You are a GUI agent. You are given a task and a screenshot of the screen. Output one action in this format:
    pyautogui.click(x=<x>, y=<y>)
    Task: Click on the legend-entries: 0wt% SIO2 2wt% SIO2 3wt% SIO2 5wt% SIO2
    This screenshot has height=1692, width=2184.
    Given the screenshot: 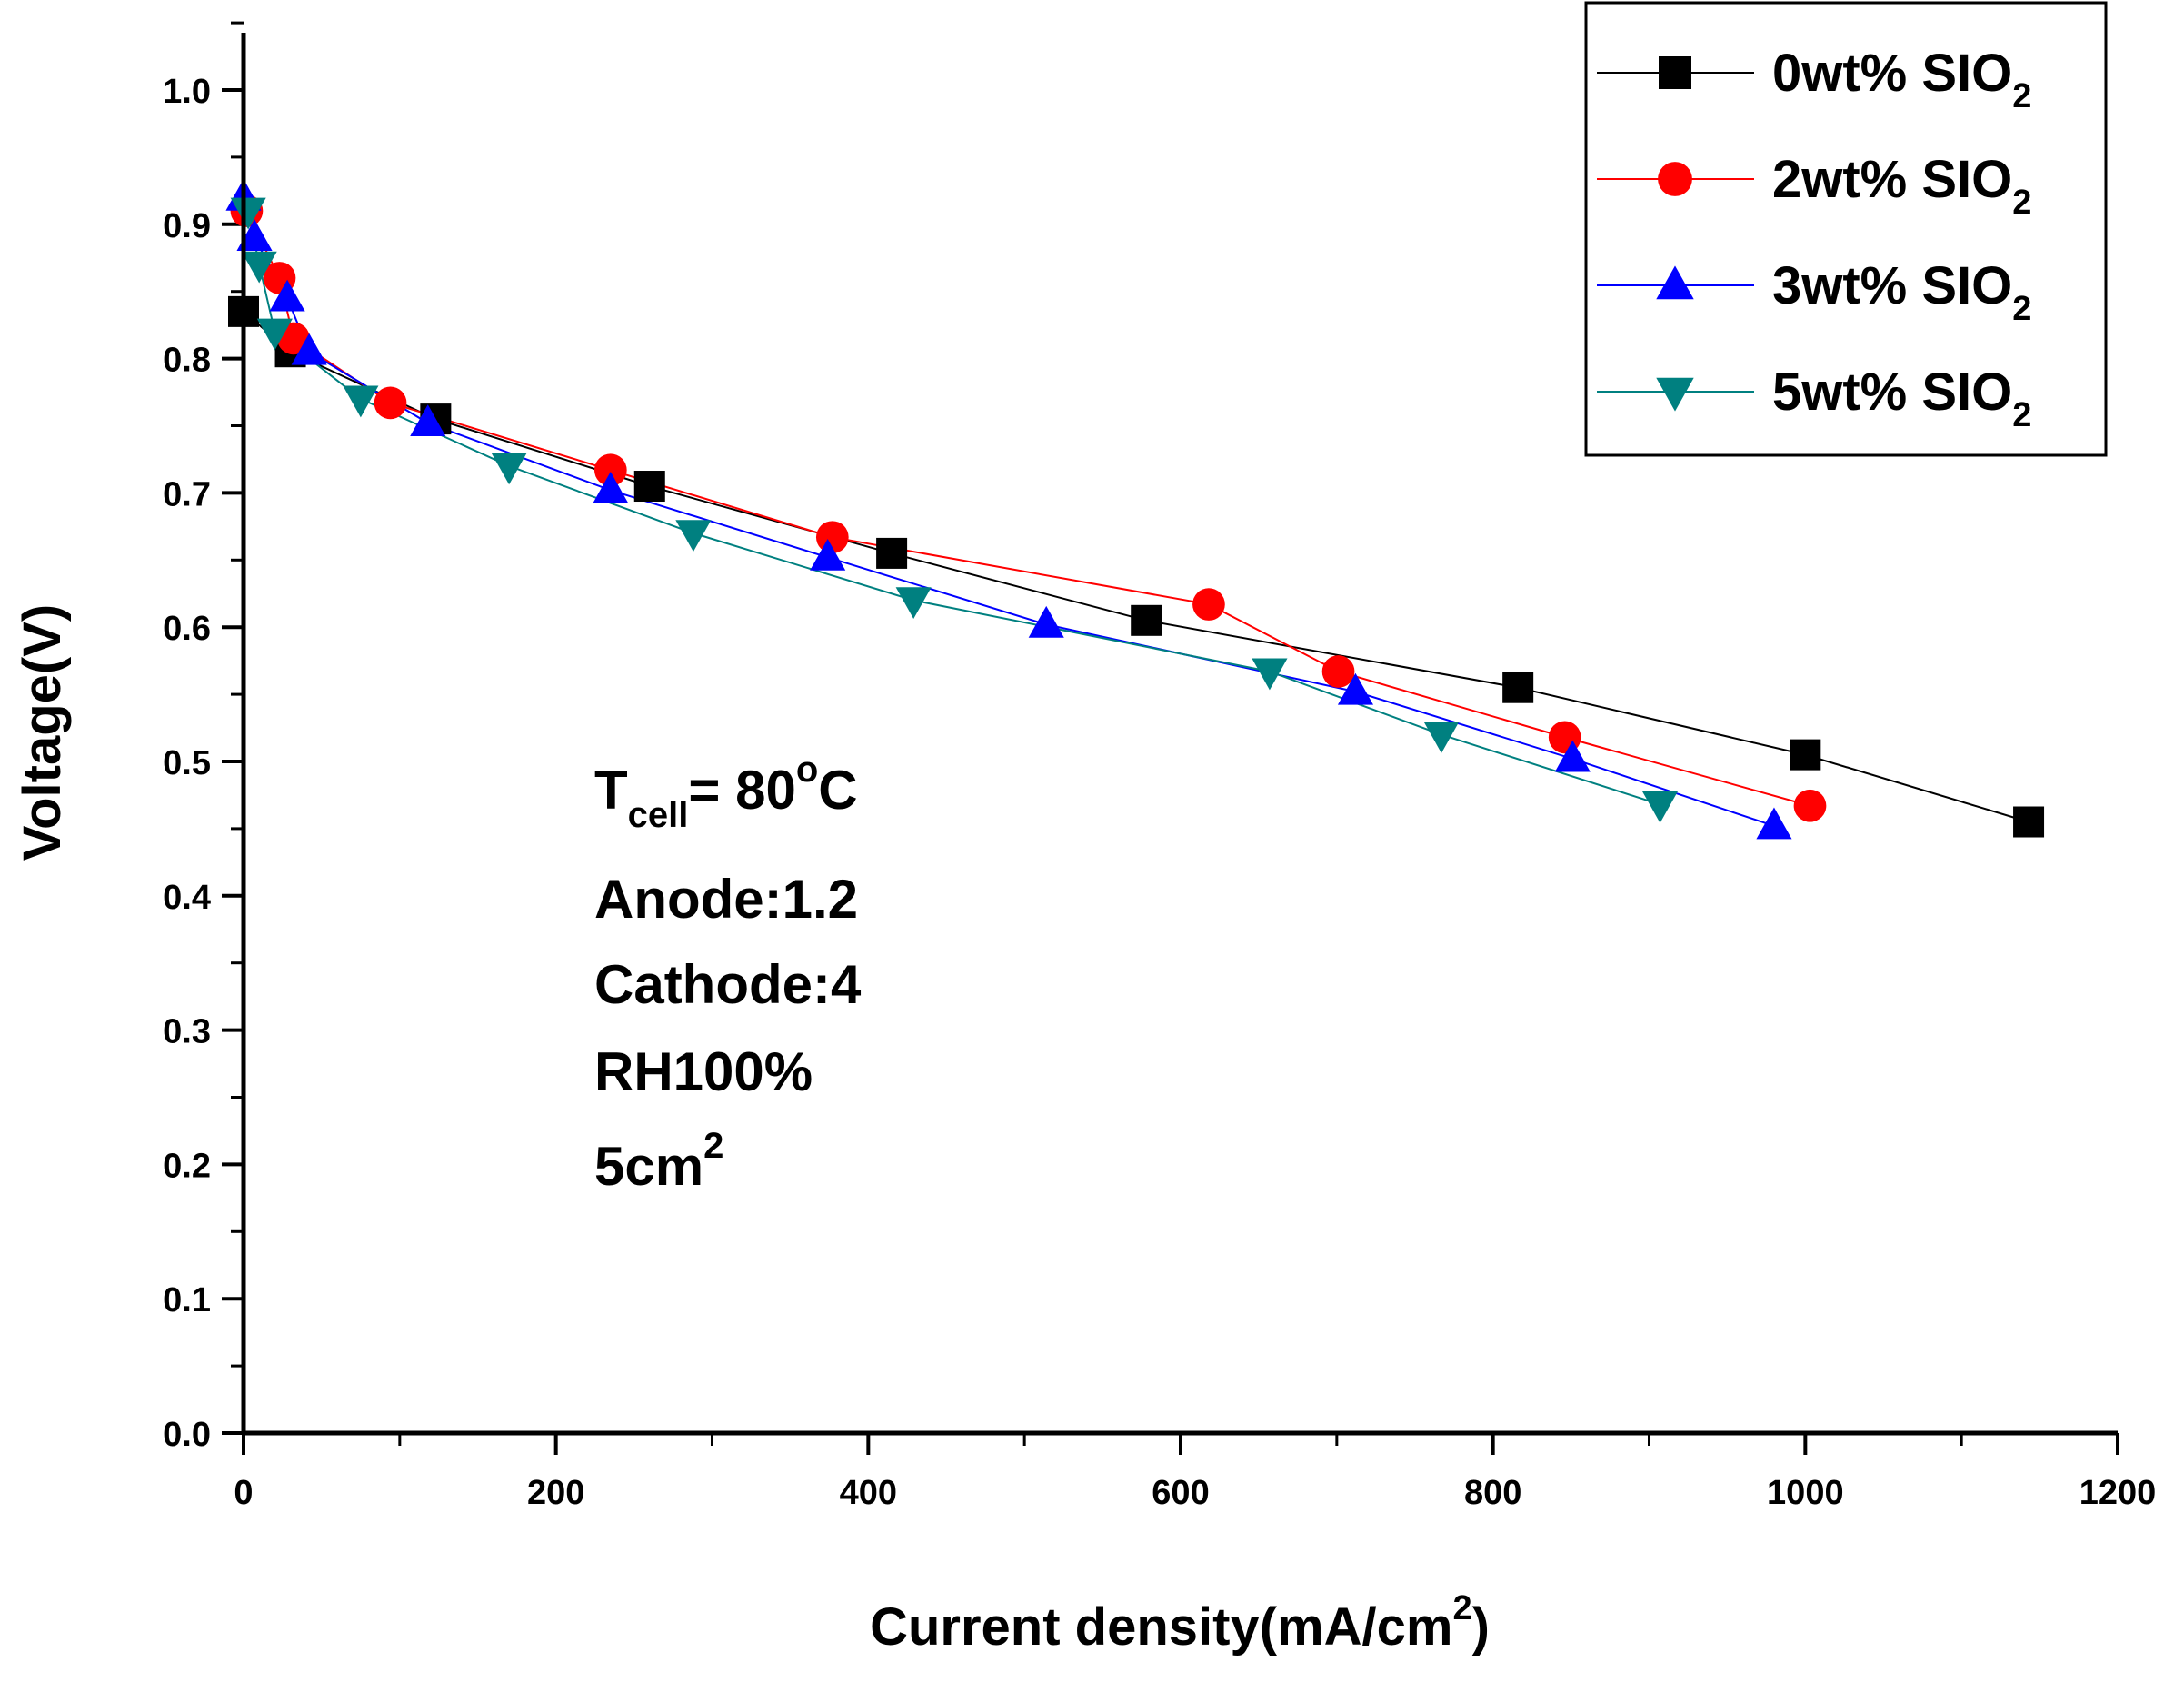 What is the action you would take?
    pyautogui.click(x=1814, y=239)
    